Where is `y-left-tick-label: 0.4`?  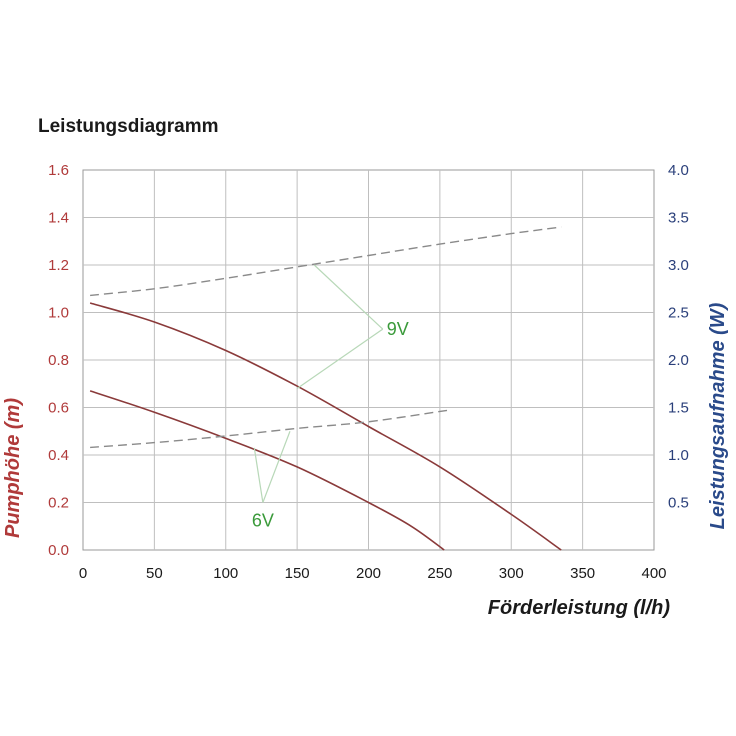 y-left-tick-label: 0.4 is located at coordinates (58, 455).